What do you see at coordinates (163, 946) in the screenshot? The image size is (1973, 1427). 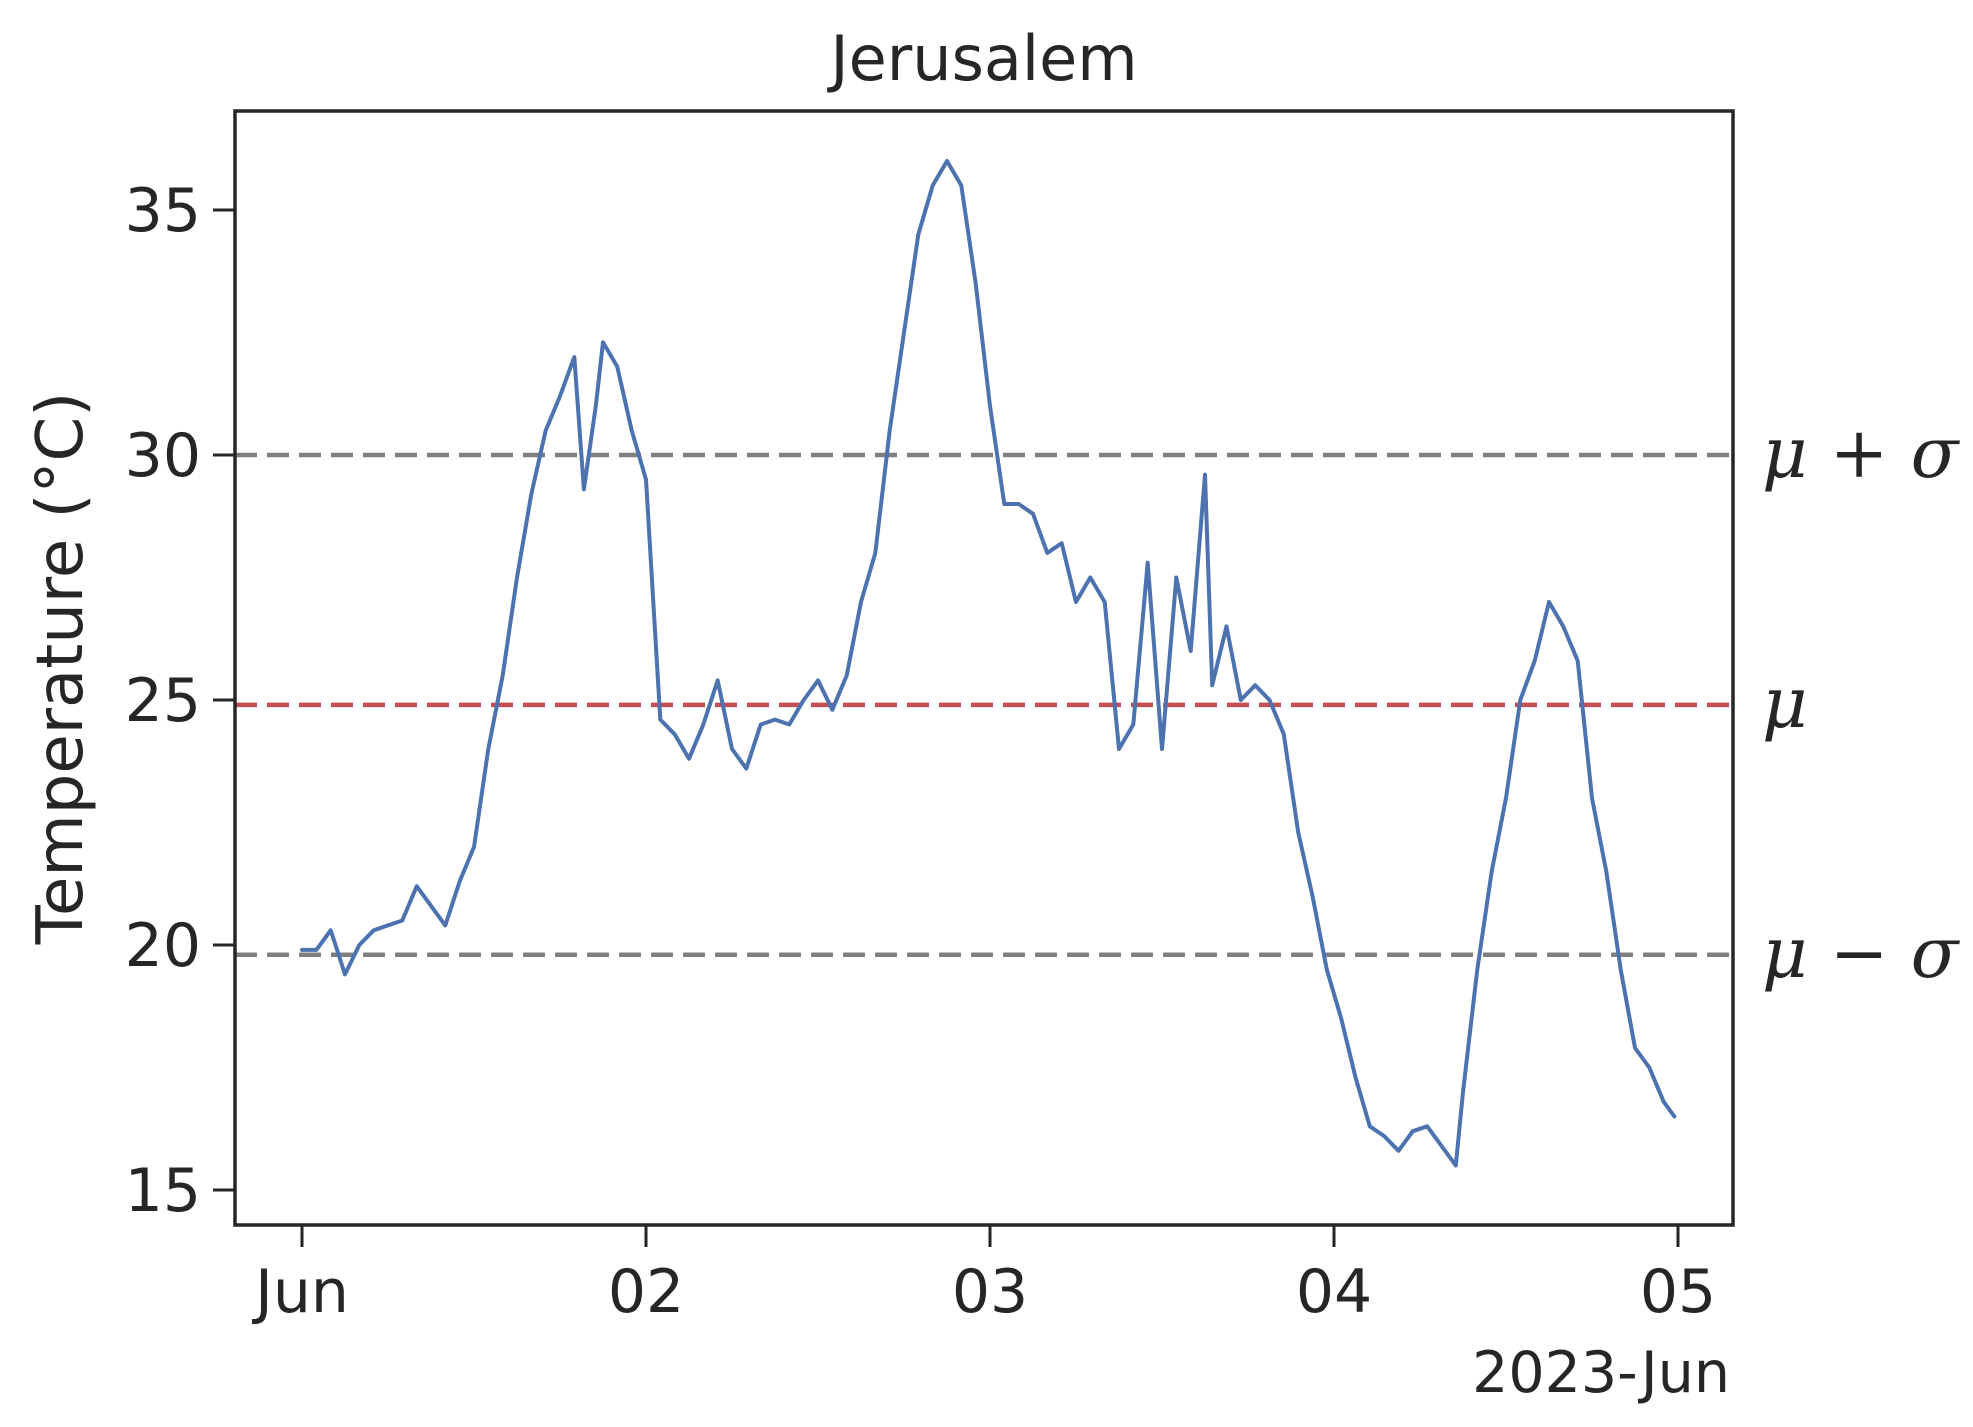 I see `y-tick-label-20: 20` at bounding box center [163, 946].